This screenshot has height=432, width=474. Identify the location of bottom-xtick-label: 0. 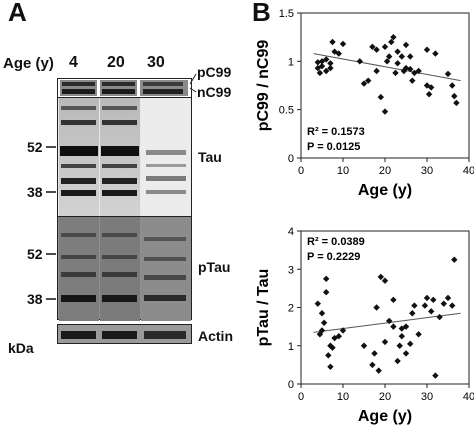
(301, 397).